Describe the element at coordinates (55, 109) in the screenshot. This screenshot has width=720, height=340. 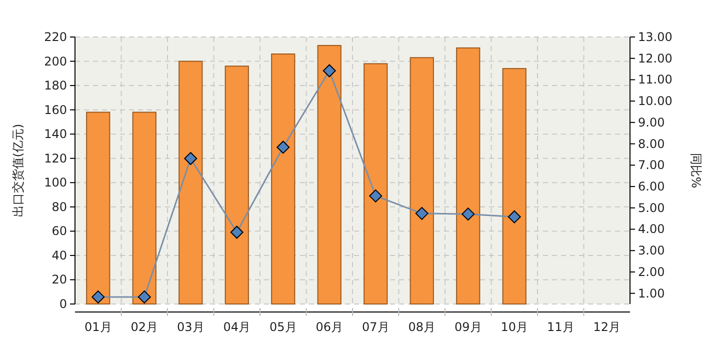
I see `y-tick-label: 160` at that location.